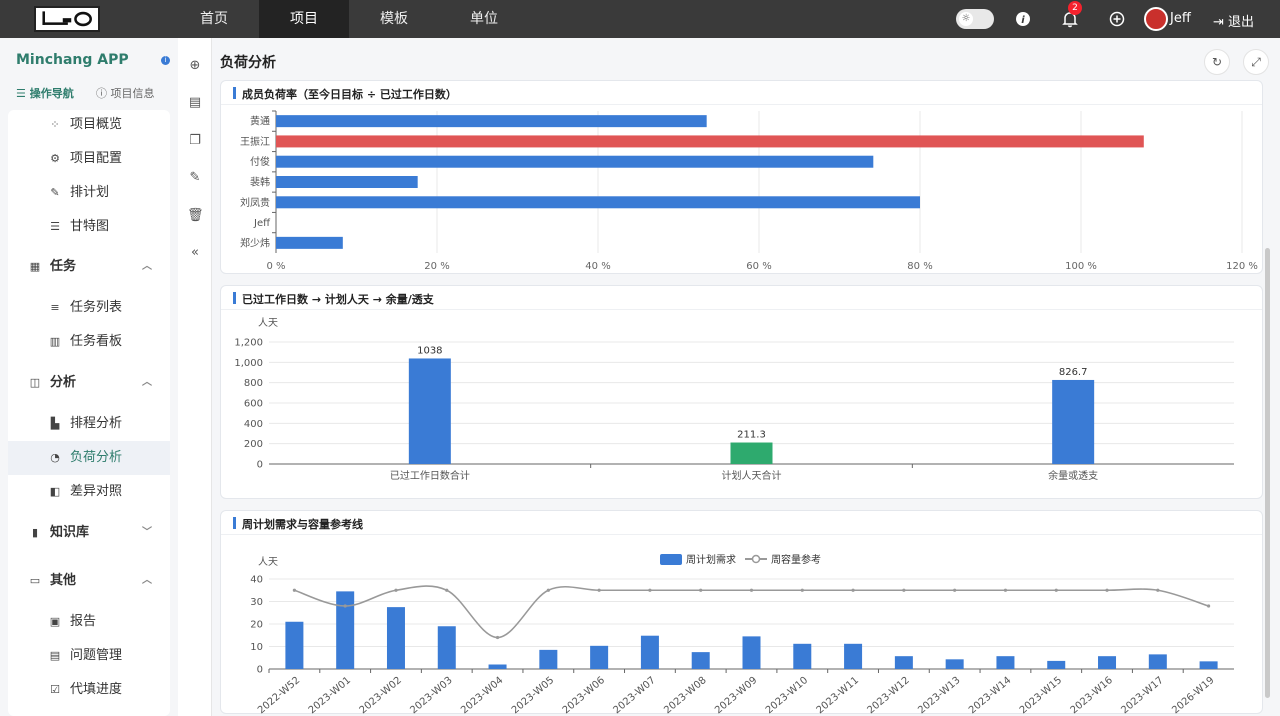  I want to click on y-tick-label: Jeff, so click(262, 223).